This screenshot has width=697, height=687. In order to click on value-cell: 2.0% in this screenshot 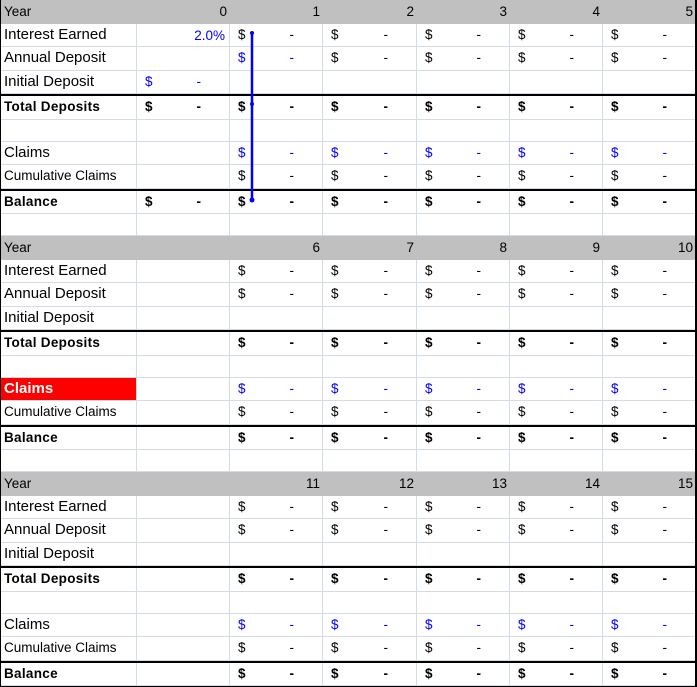, I will do `click(183, 35)`.